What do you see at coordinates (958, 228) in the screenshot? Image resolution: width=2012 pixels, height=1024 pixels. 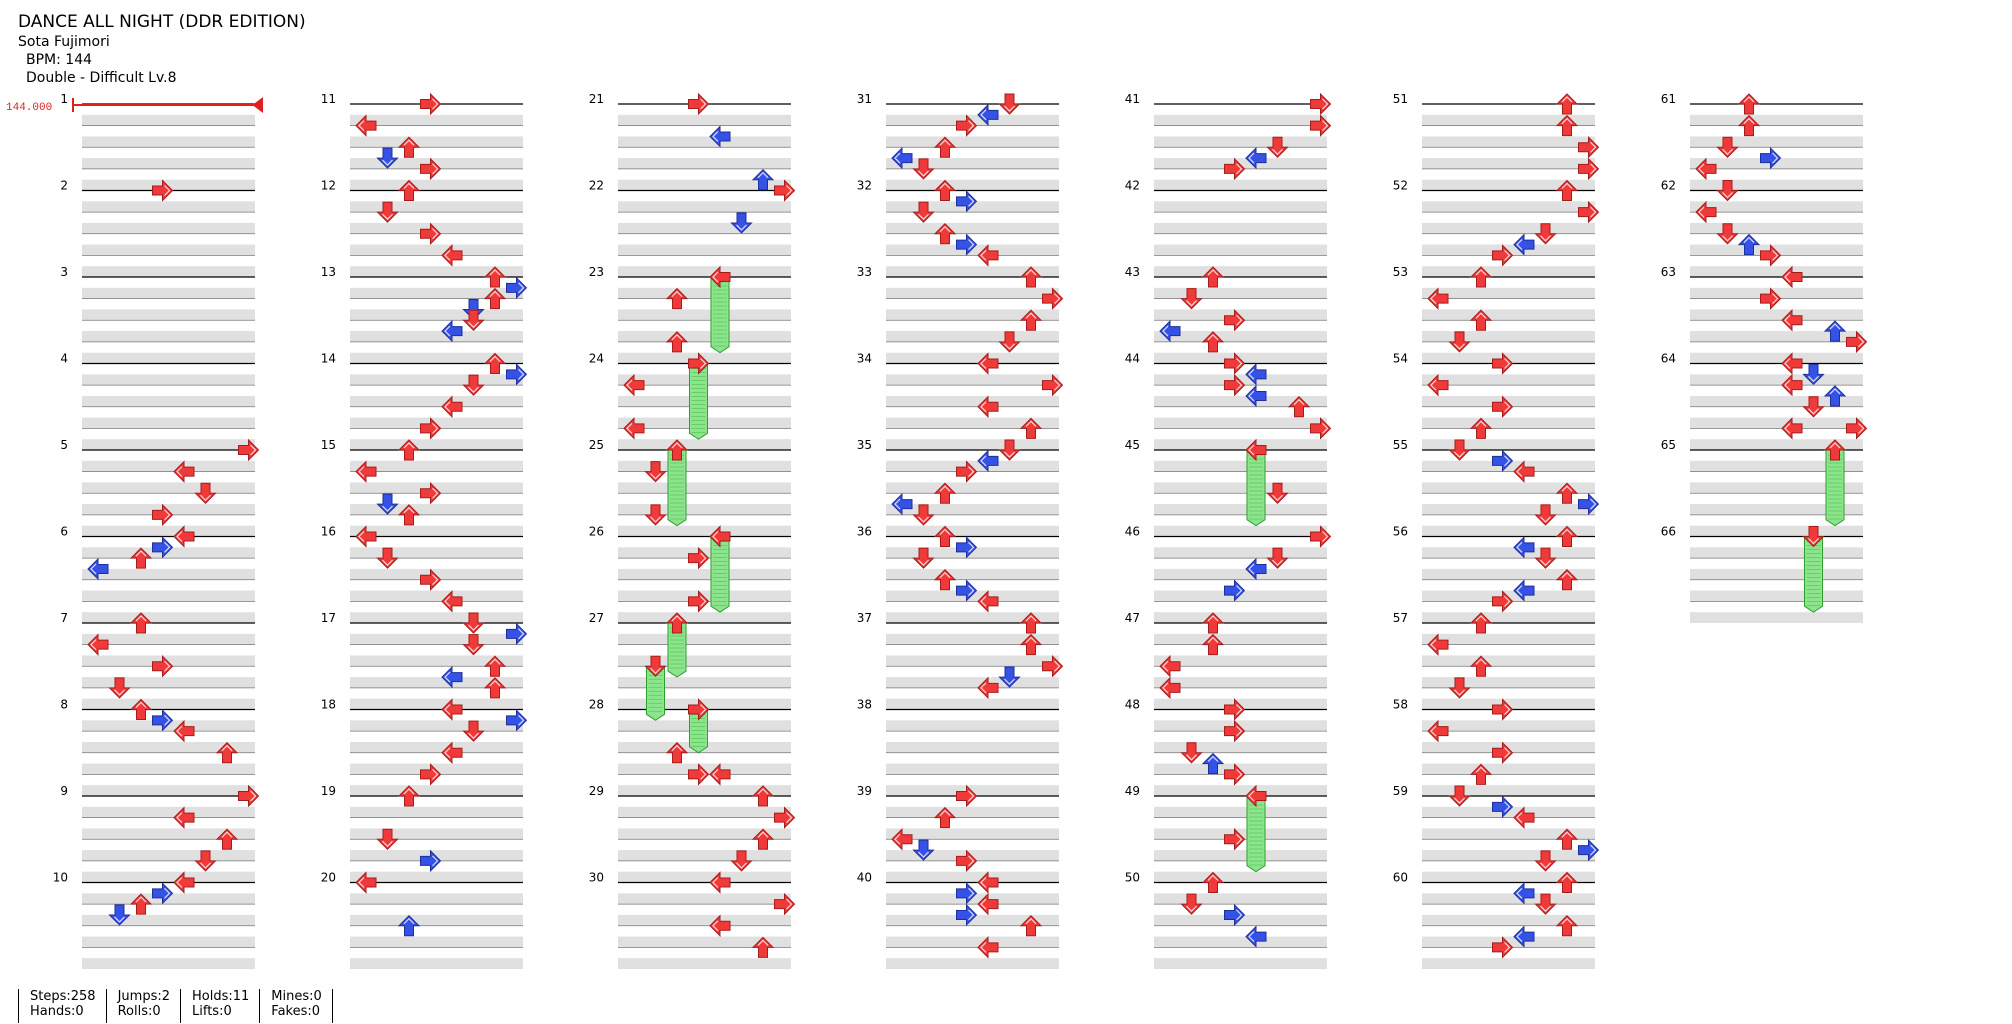 I see `measure-32: 32` at bounding box center [958, 228].